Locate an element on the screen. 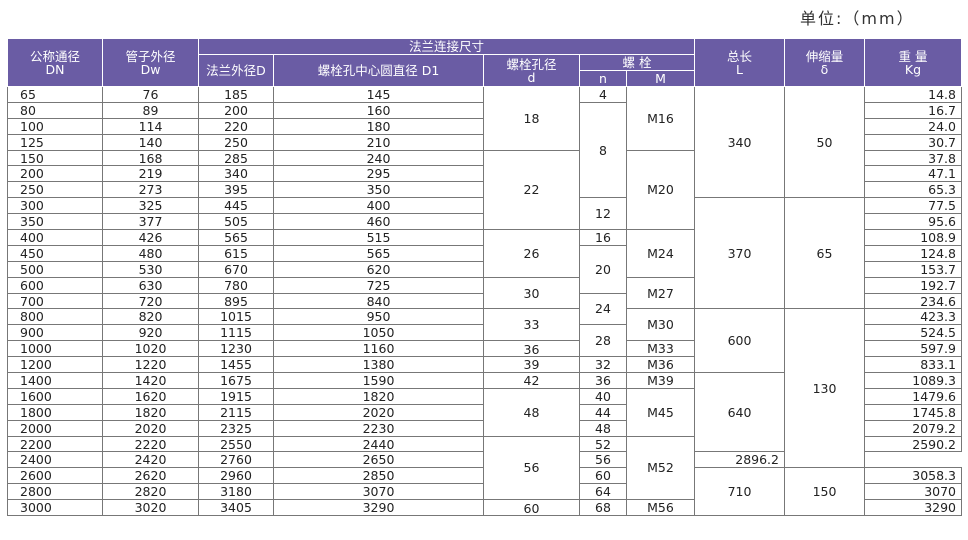 This screenshot has width=968, height=540. cell-weight: 2079.2 is located at coordinates (913, 428).